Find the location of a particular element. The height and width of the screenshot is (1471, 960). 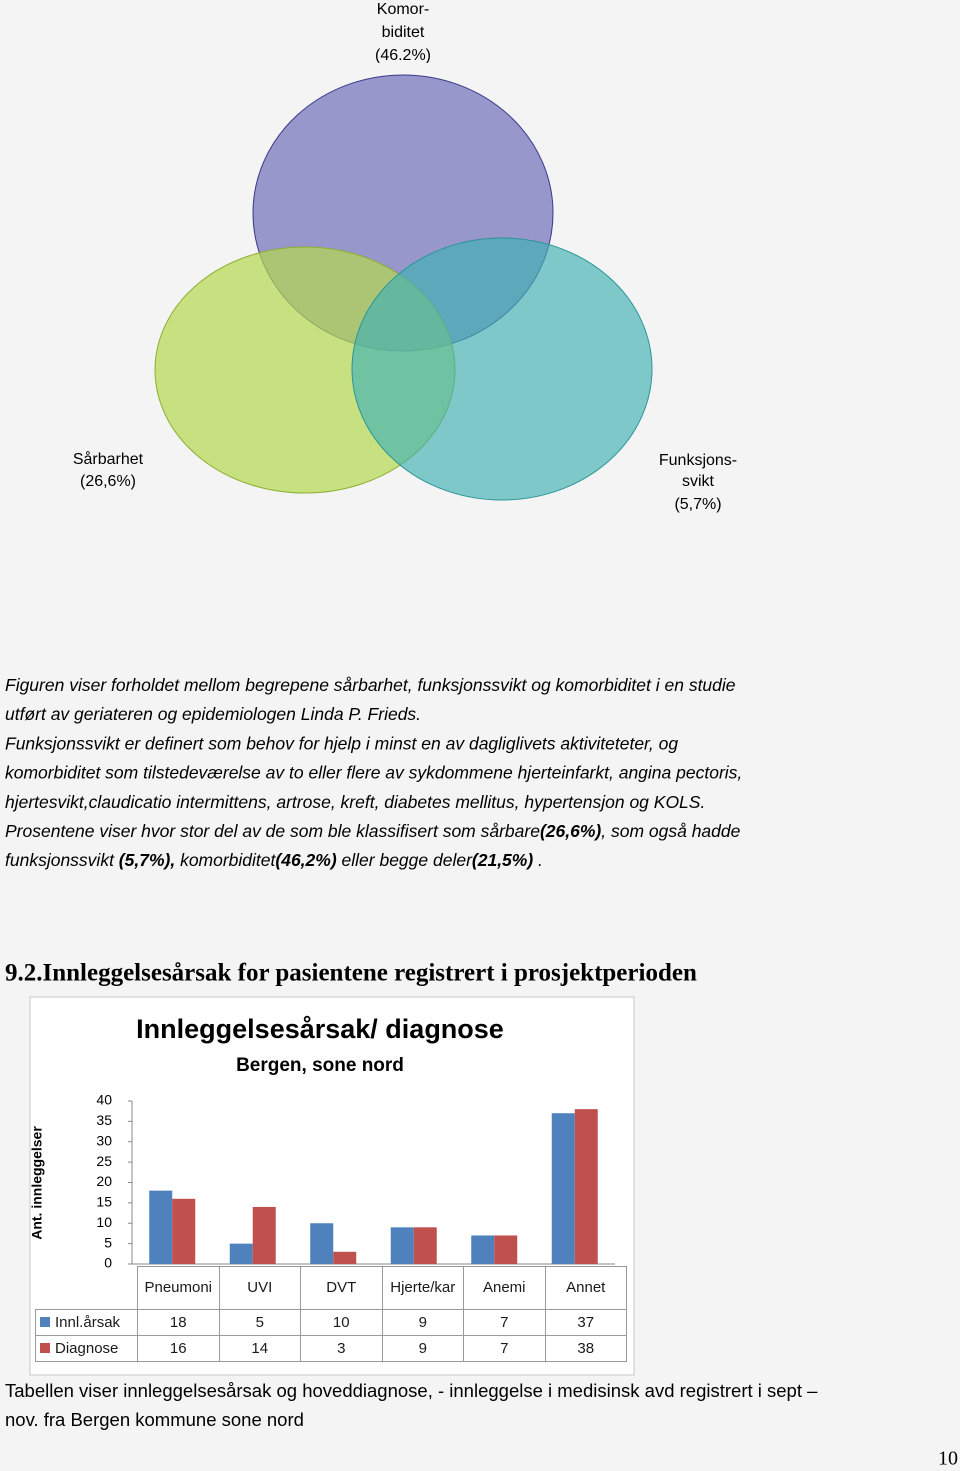

venn-label: svikt is located at coordinates (698, 481).